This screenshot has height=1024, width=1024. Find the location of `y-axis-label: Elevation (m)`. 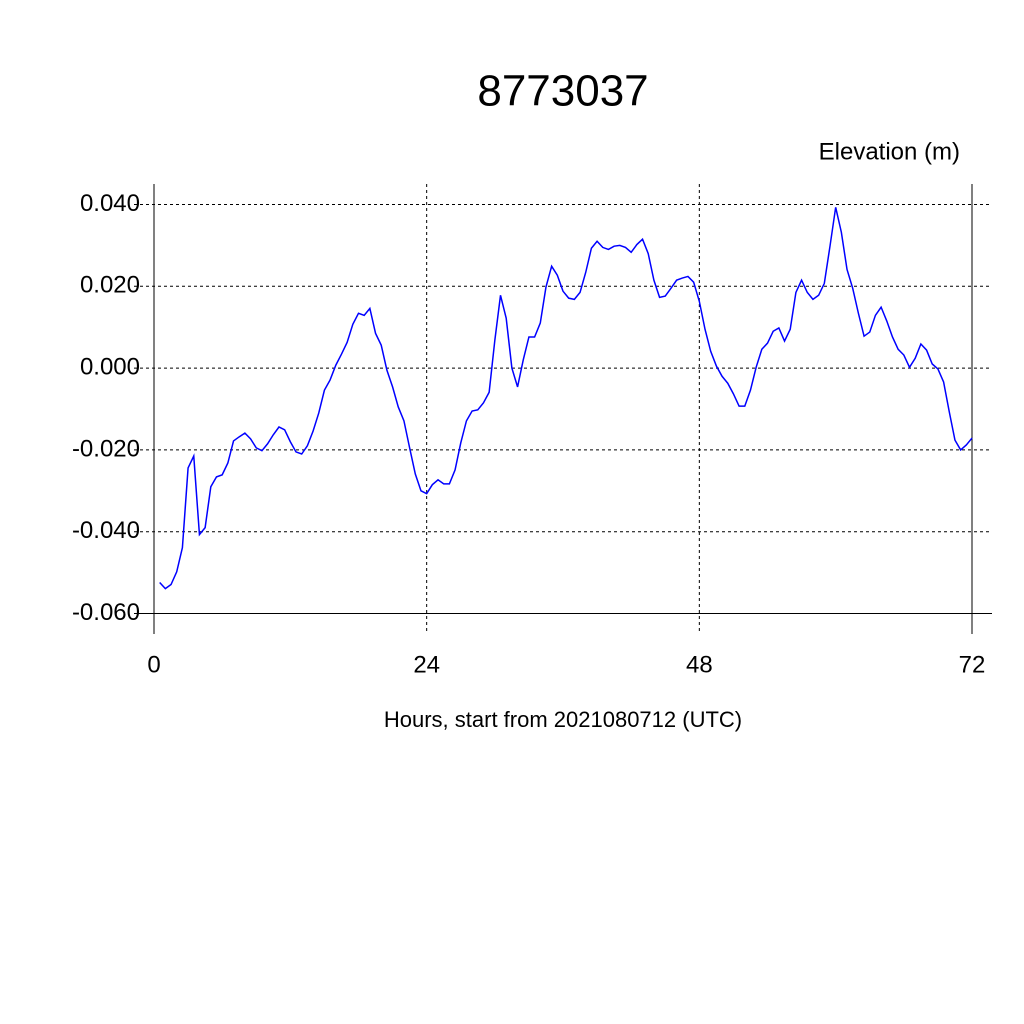

y-axis-label: Elevation (m) is located at coordinates (889, 151).